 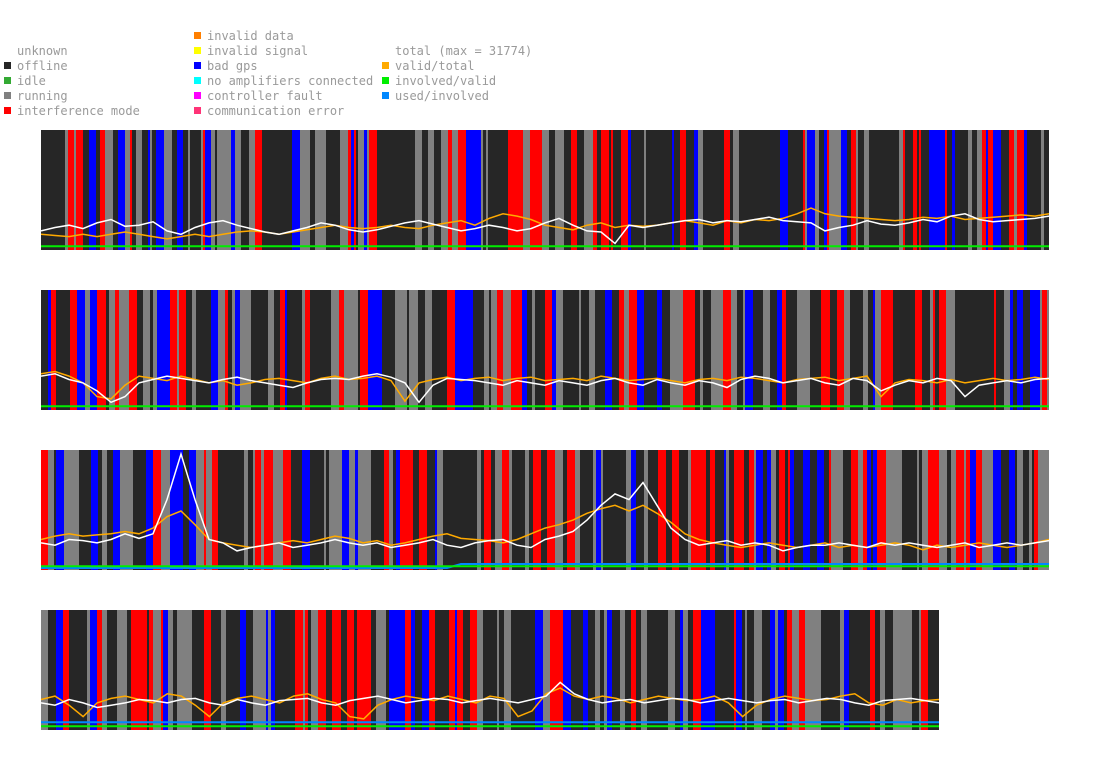 What do you see at coordinates (197, 35) in the screenshot?
I see `legend-swatch` at bounding box center [197, 35].